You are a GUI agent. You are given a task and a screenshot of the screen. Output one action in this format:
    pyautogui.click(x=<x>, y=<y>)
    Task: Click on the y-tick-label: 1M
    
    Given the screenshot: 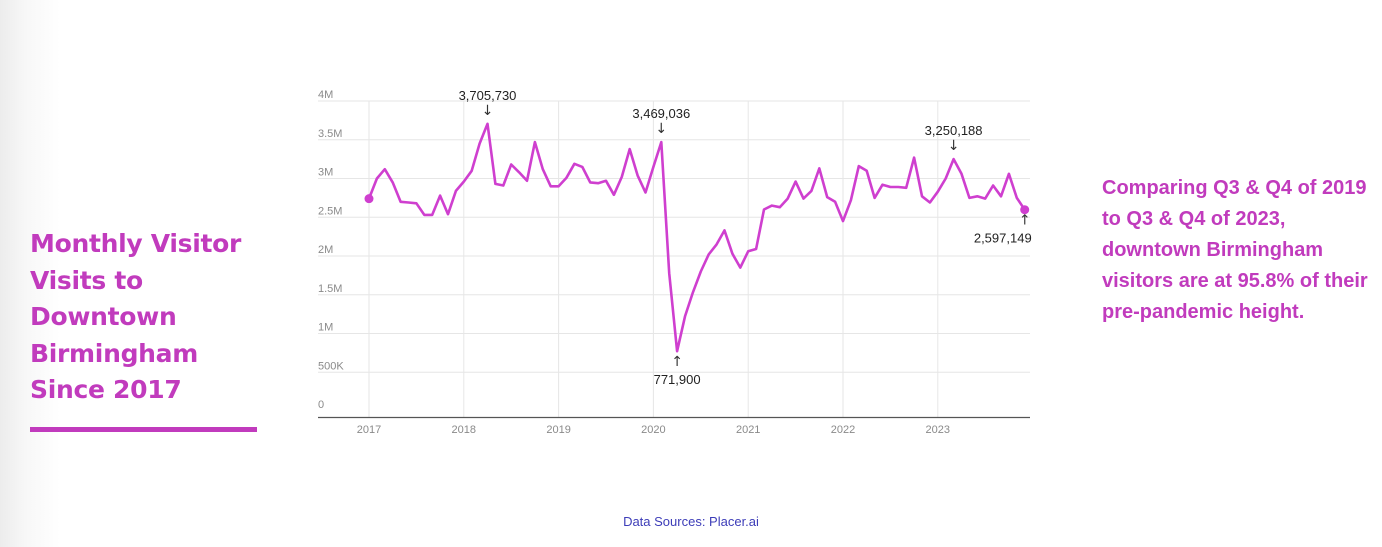 What is the action you would take?
    pyautogui.click(x=325, y=328)
    